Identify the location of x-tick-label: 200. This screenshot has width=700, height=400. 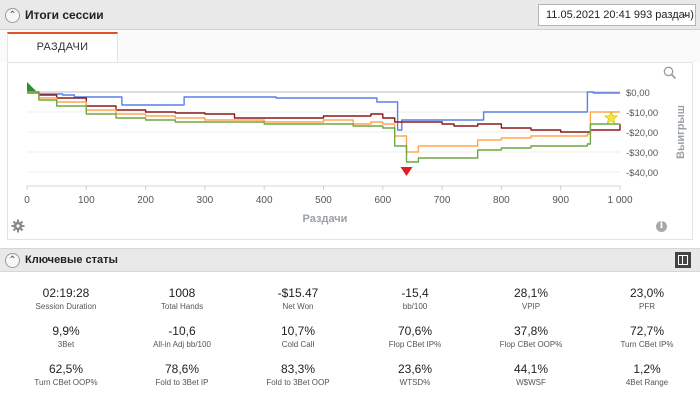
(145, 200).